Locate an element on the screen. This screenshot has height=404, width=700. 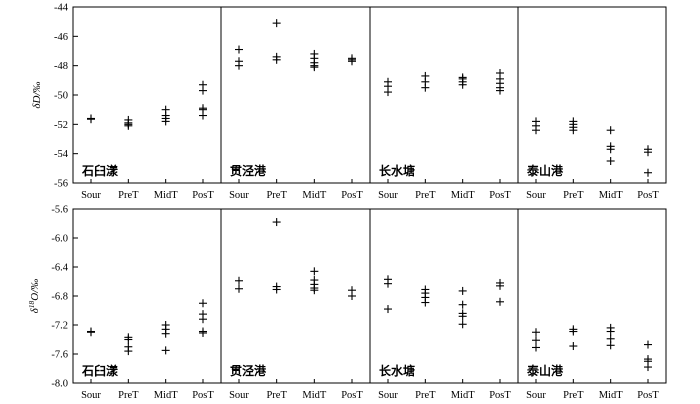
site-label: 长水塘 is located at coordinates (397, 170).